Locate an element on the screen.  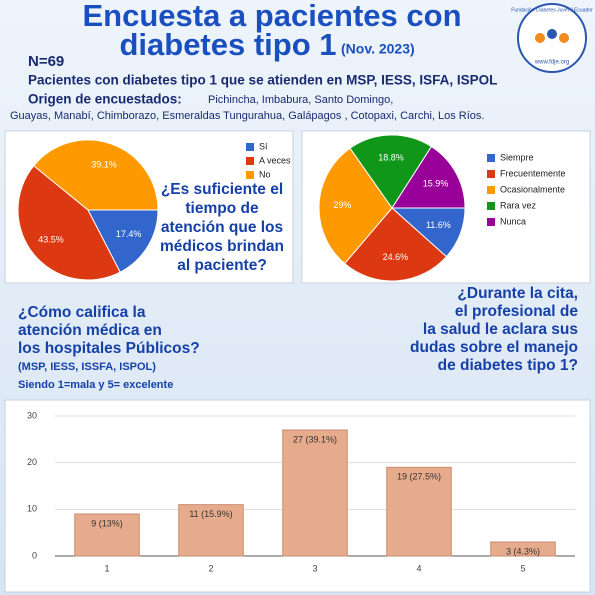
legend-label: Nunca is located at coordinates (513, 221).